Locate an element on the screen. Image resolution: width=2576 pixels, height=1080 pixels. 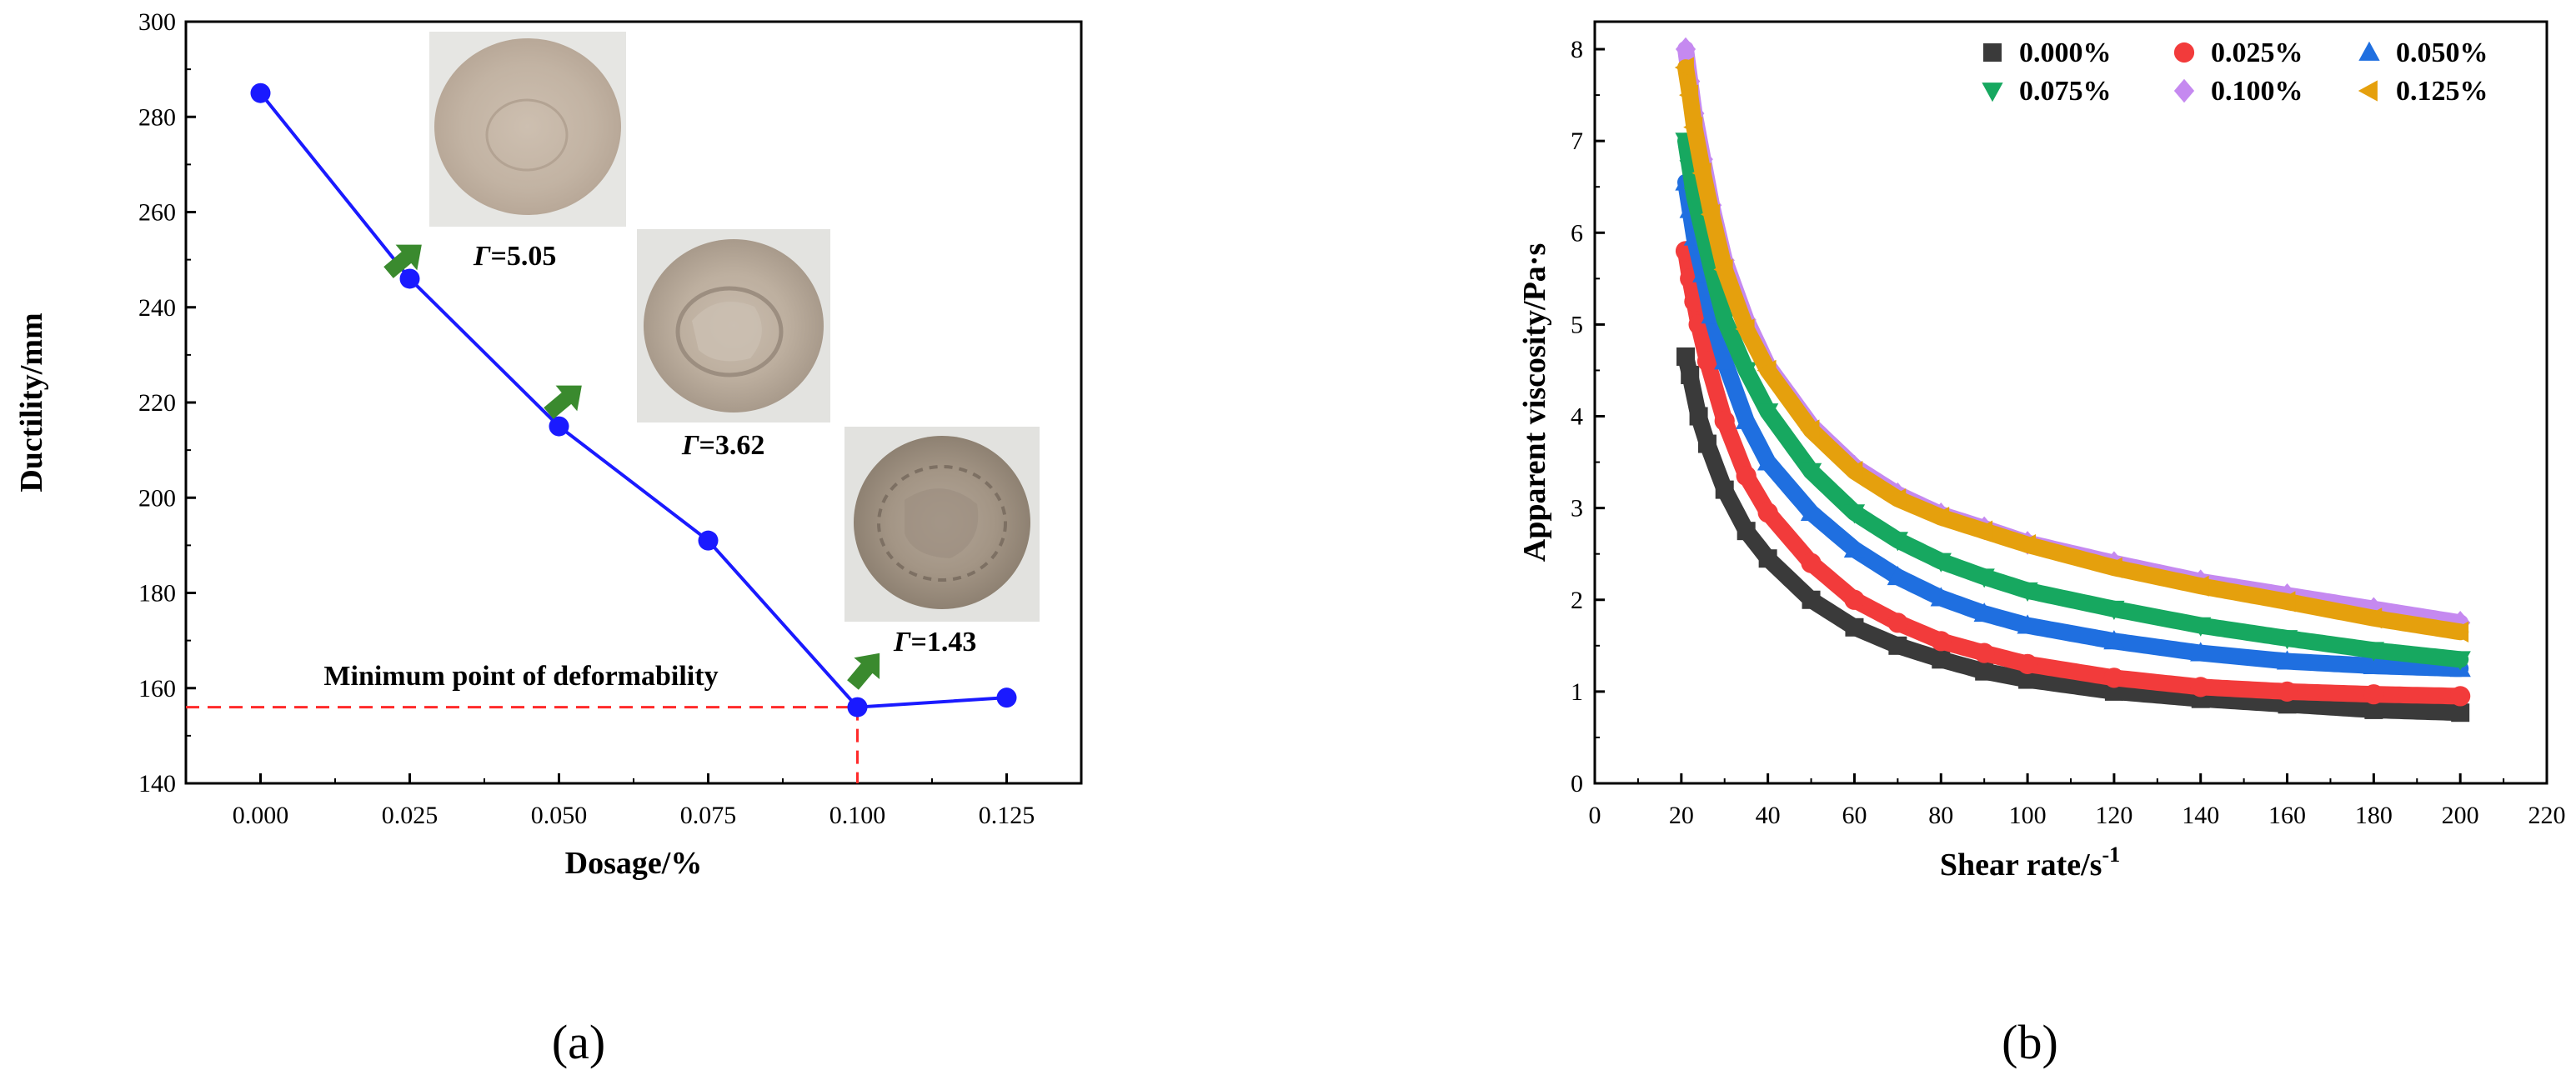
legend-label: 0.025% is located at coordinates (2257, 53).